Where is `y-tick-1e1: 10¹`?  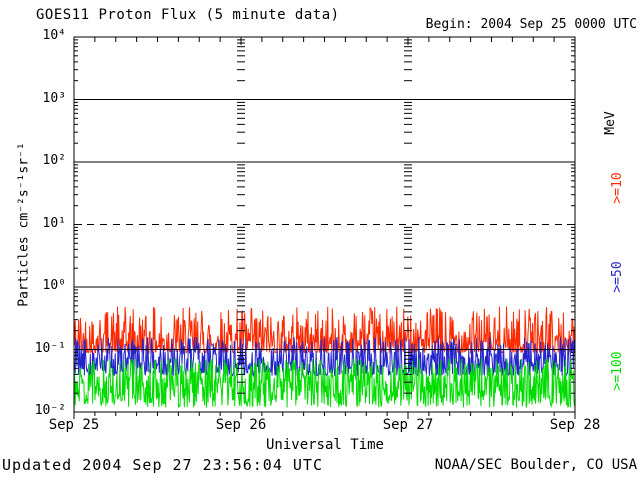 y-tick-1e1: 10¹ is located at coordinates (54, 223).